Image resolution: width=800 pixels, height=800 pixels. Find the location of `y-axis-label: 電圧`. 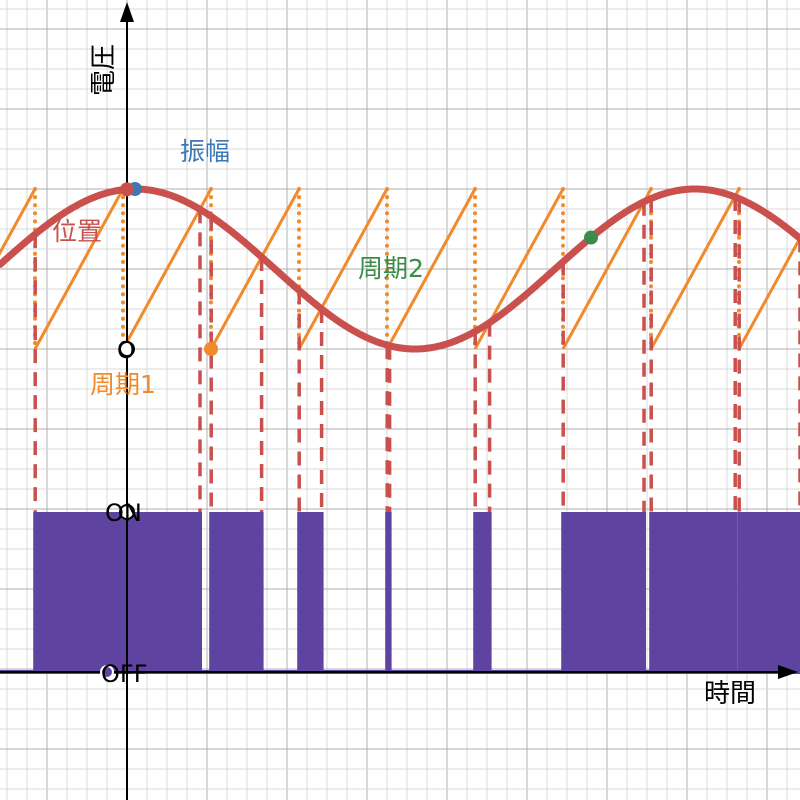

y-axis-label: 電圧 is located at coordinates (104, 70).